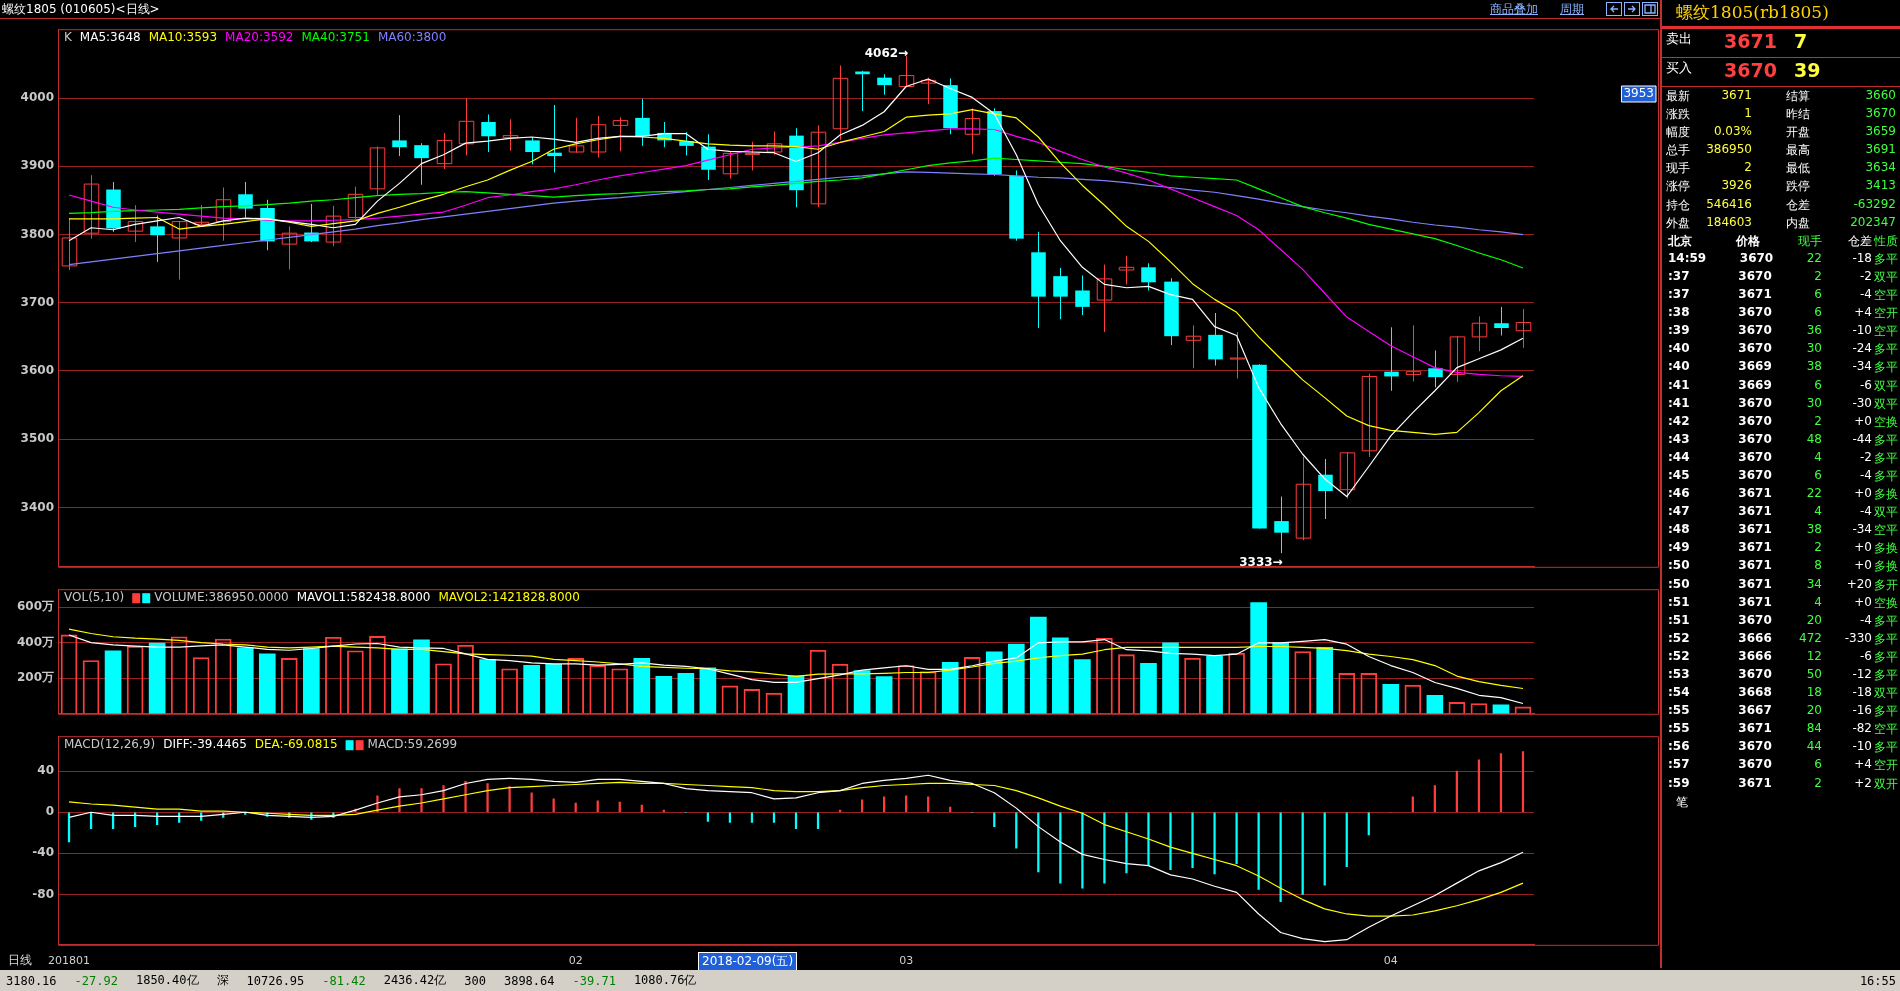 The width and height of the screenshot is (1900, 991). Describe the element at coordinates (475, 980) in the screenshot. I see `text: 300` at that location.